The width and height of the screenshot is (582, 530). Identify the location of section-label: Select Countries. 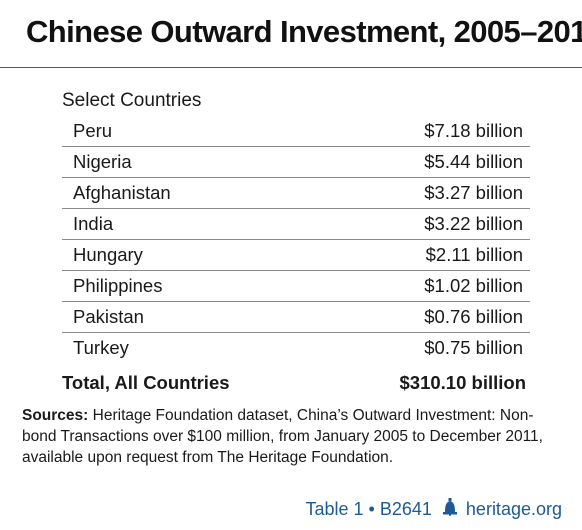
(132, 100).